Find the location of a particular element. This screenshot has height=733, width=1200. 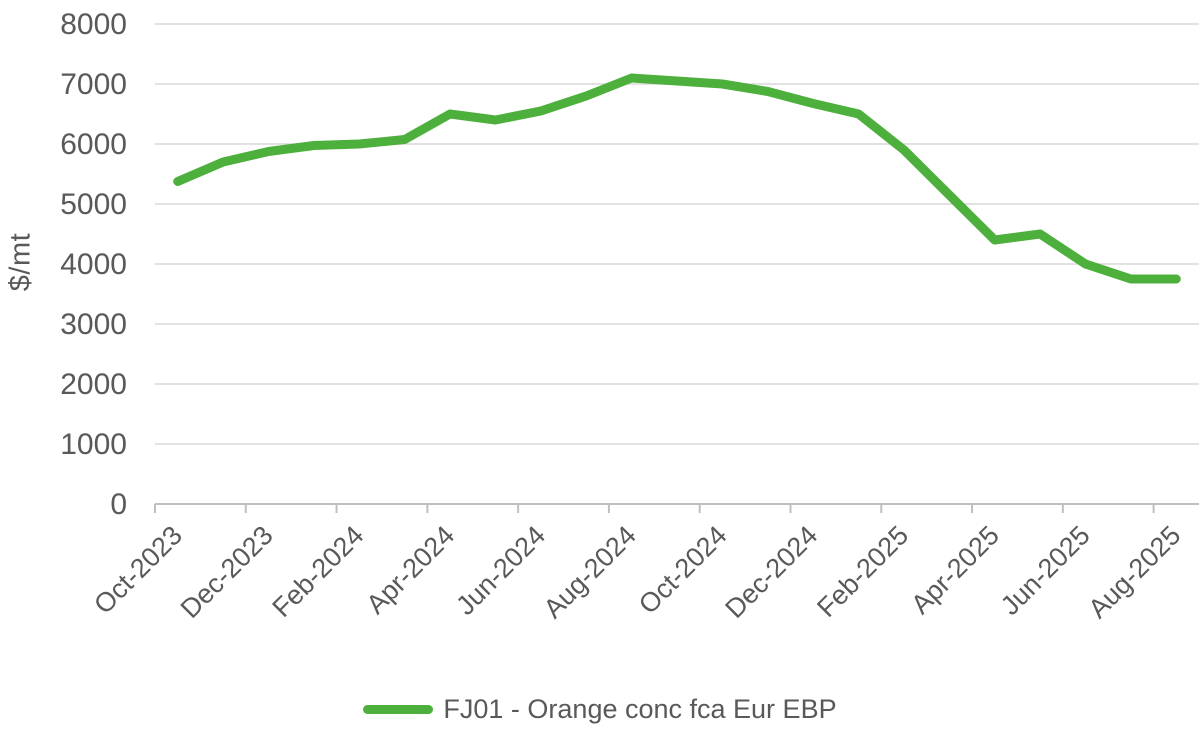

x-tick-label: Apr-2025 is located at coordinates (955, 570).